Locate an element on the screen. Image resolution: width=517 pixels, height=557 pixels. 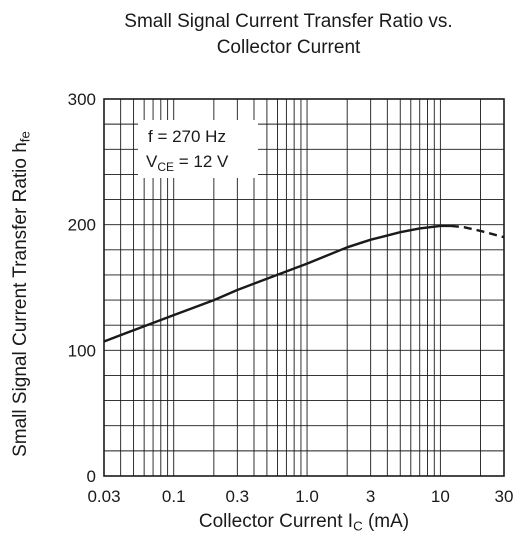
annotation-vce-main: V is located at coordinates (152, 161).